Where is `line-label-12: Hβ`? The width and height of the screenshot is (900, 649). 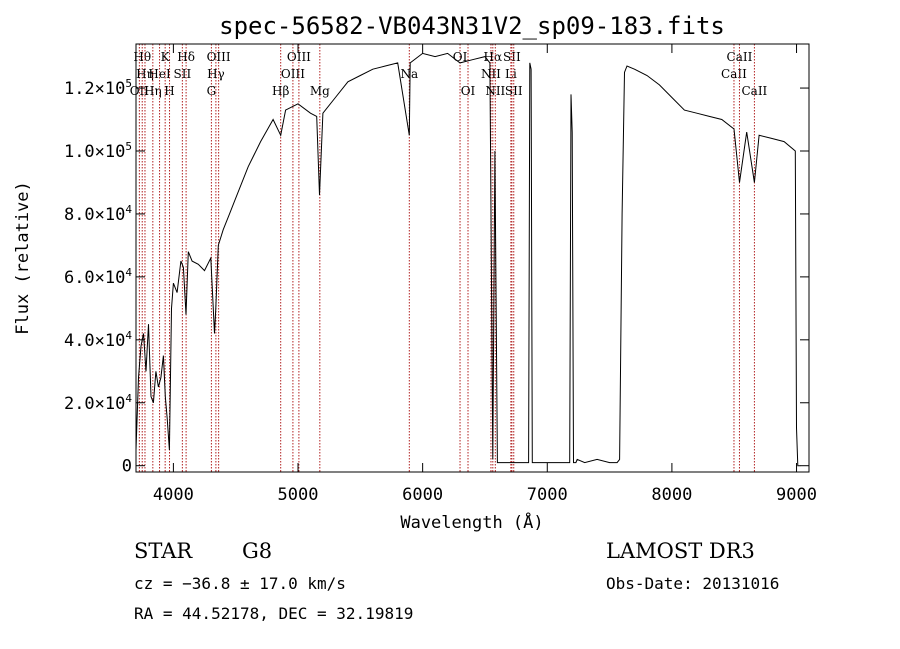 line-label-12: Hβ is located at coordinates (280, 91).